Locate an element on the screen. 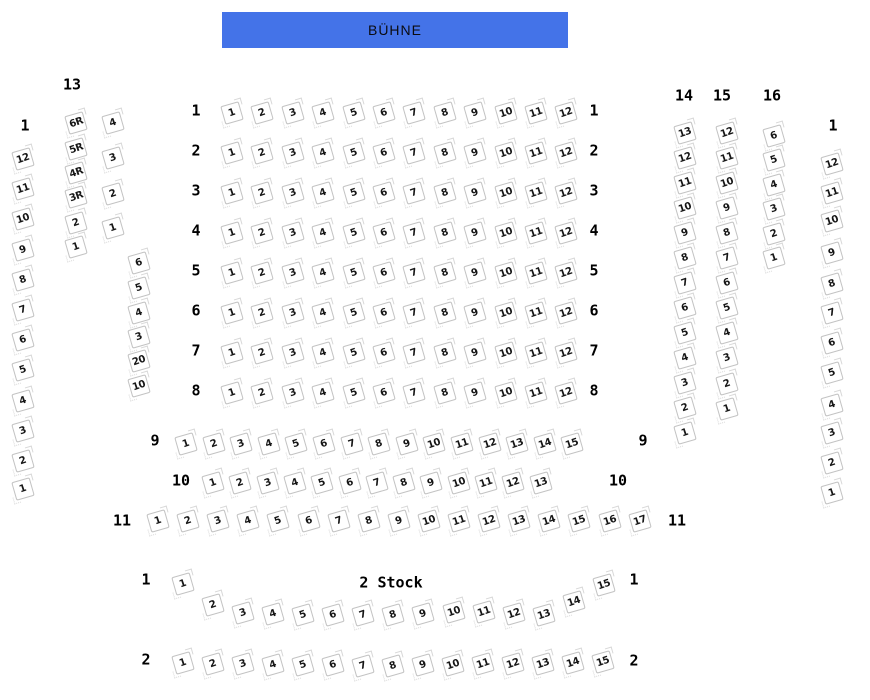 The height and width of the screenshot is (700, 870). seat-row-1-8: 8 is located at coordinates (445, 113).